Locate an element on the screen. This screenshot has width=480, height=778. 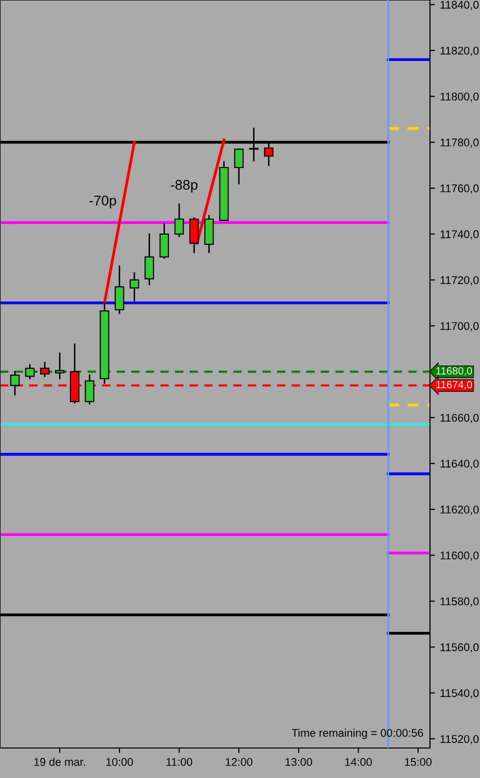
y-tick-label: 11800,0 is located at coordinates (459, 97).